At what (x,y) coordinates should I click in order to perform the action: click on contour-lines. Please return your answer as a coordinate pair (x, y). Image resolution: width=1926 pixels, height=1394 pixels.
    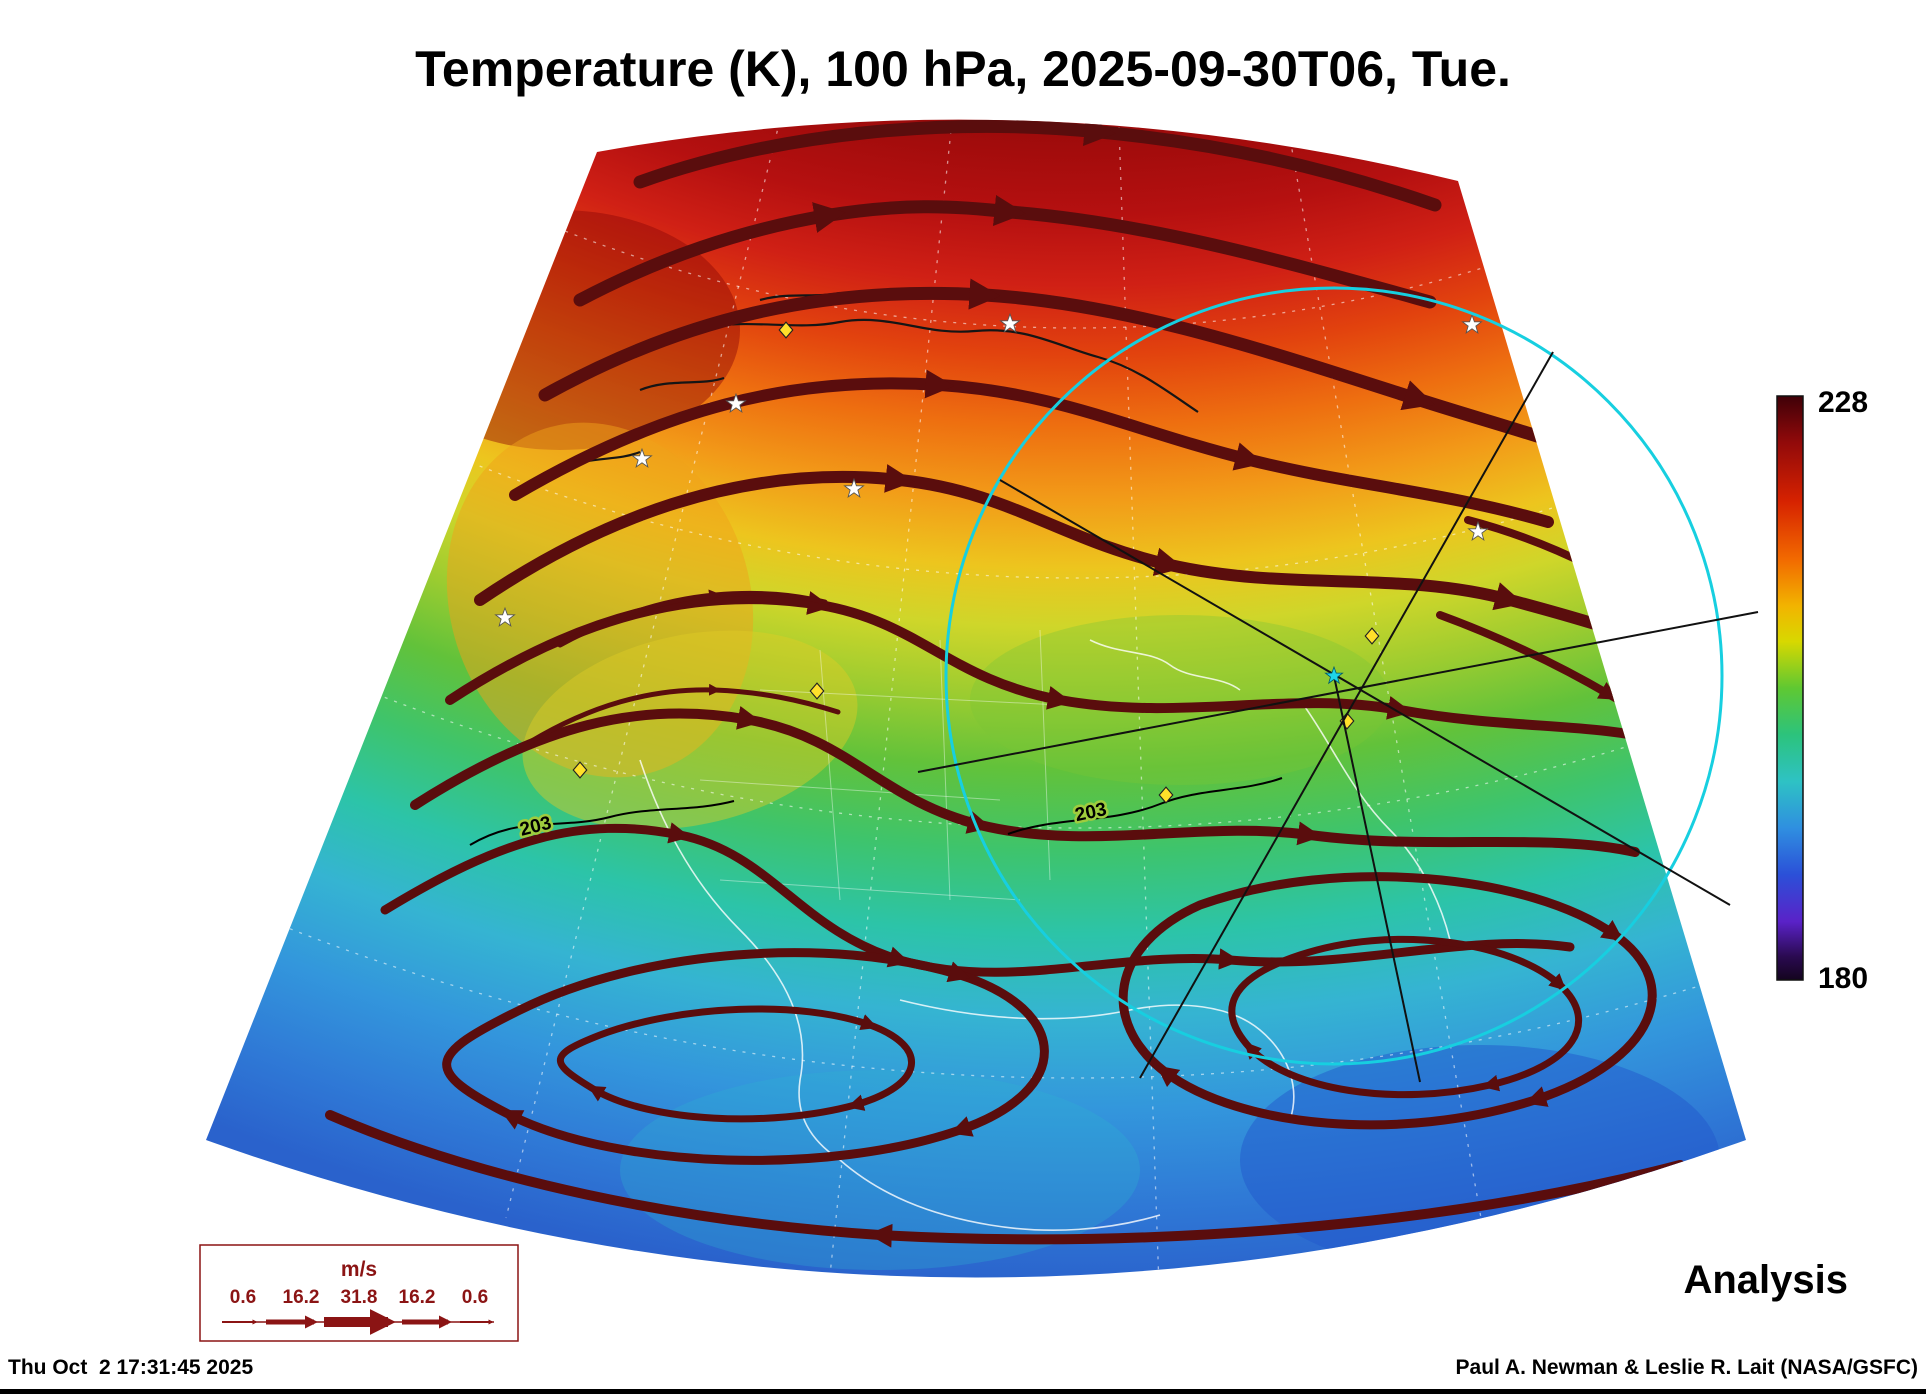
    Looking at the image, I should click on (876, 811).